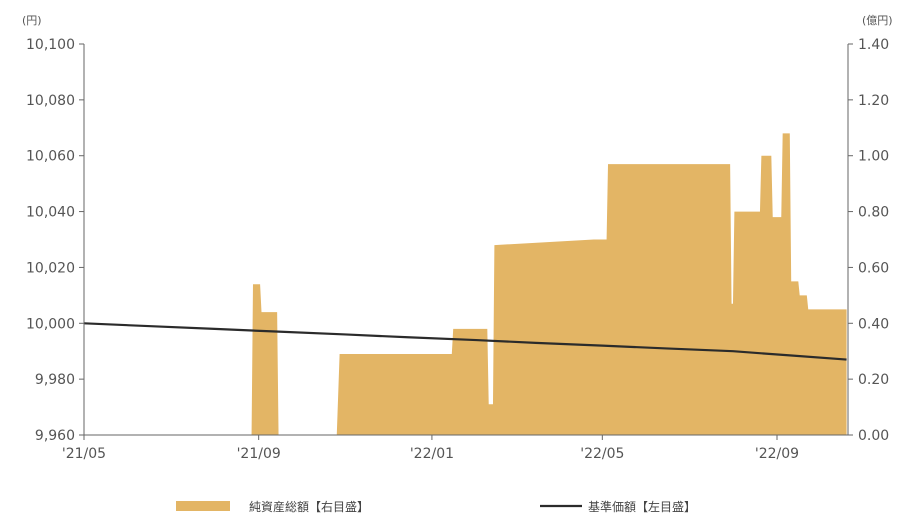  What do you see at coordinates (642, 506) in the screenshot?
I see `legend-label-nav: 基準価額【左目盛】` at bounding box center [642, 506].